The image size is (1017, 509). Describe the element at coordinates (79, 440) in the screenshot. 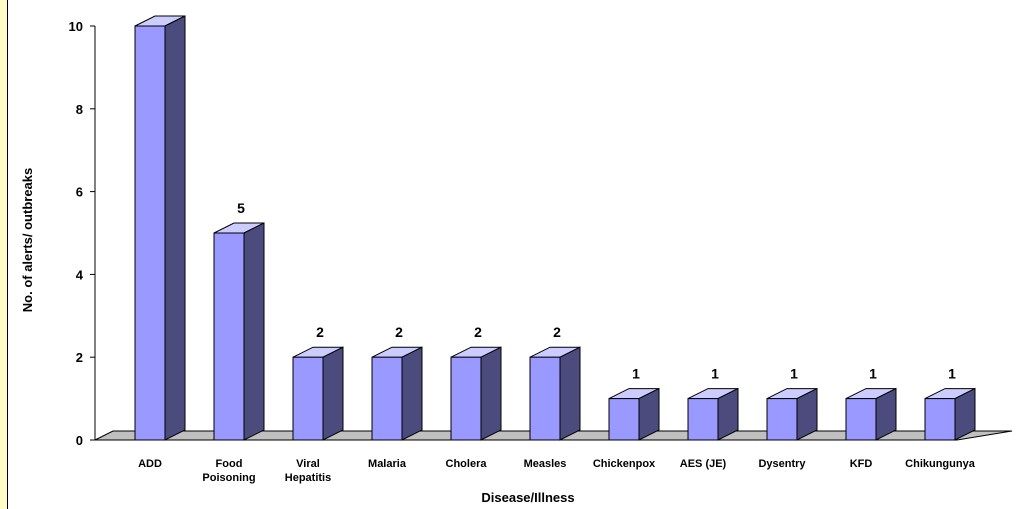

I see `y-tick-label: 0` at that location.